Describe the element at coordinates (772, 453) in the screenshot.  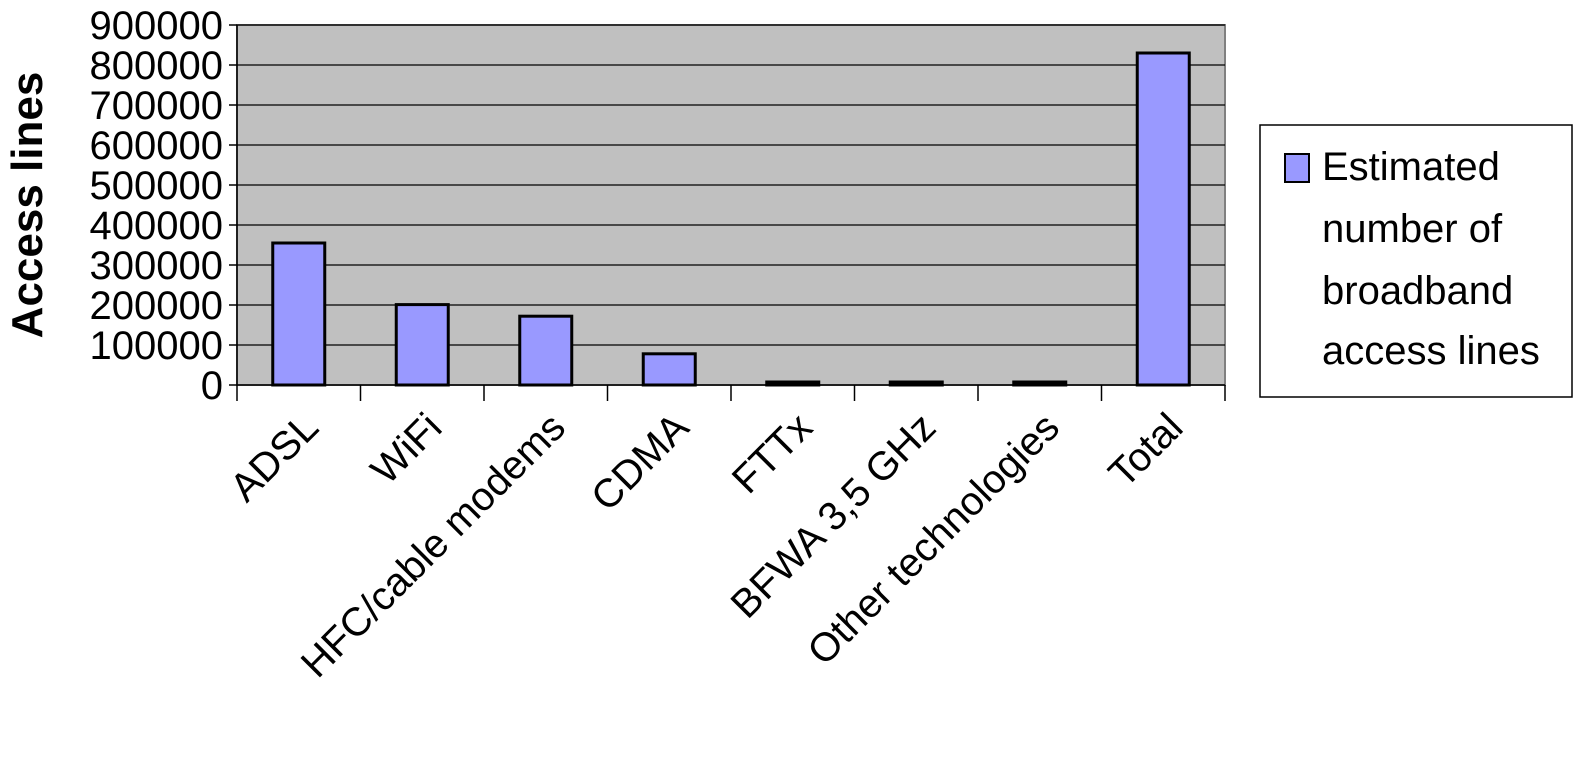
I see `x-category-label: FTTx` at that location.